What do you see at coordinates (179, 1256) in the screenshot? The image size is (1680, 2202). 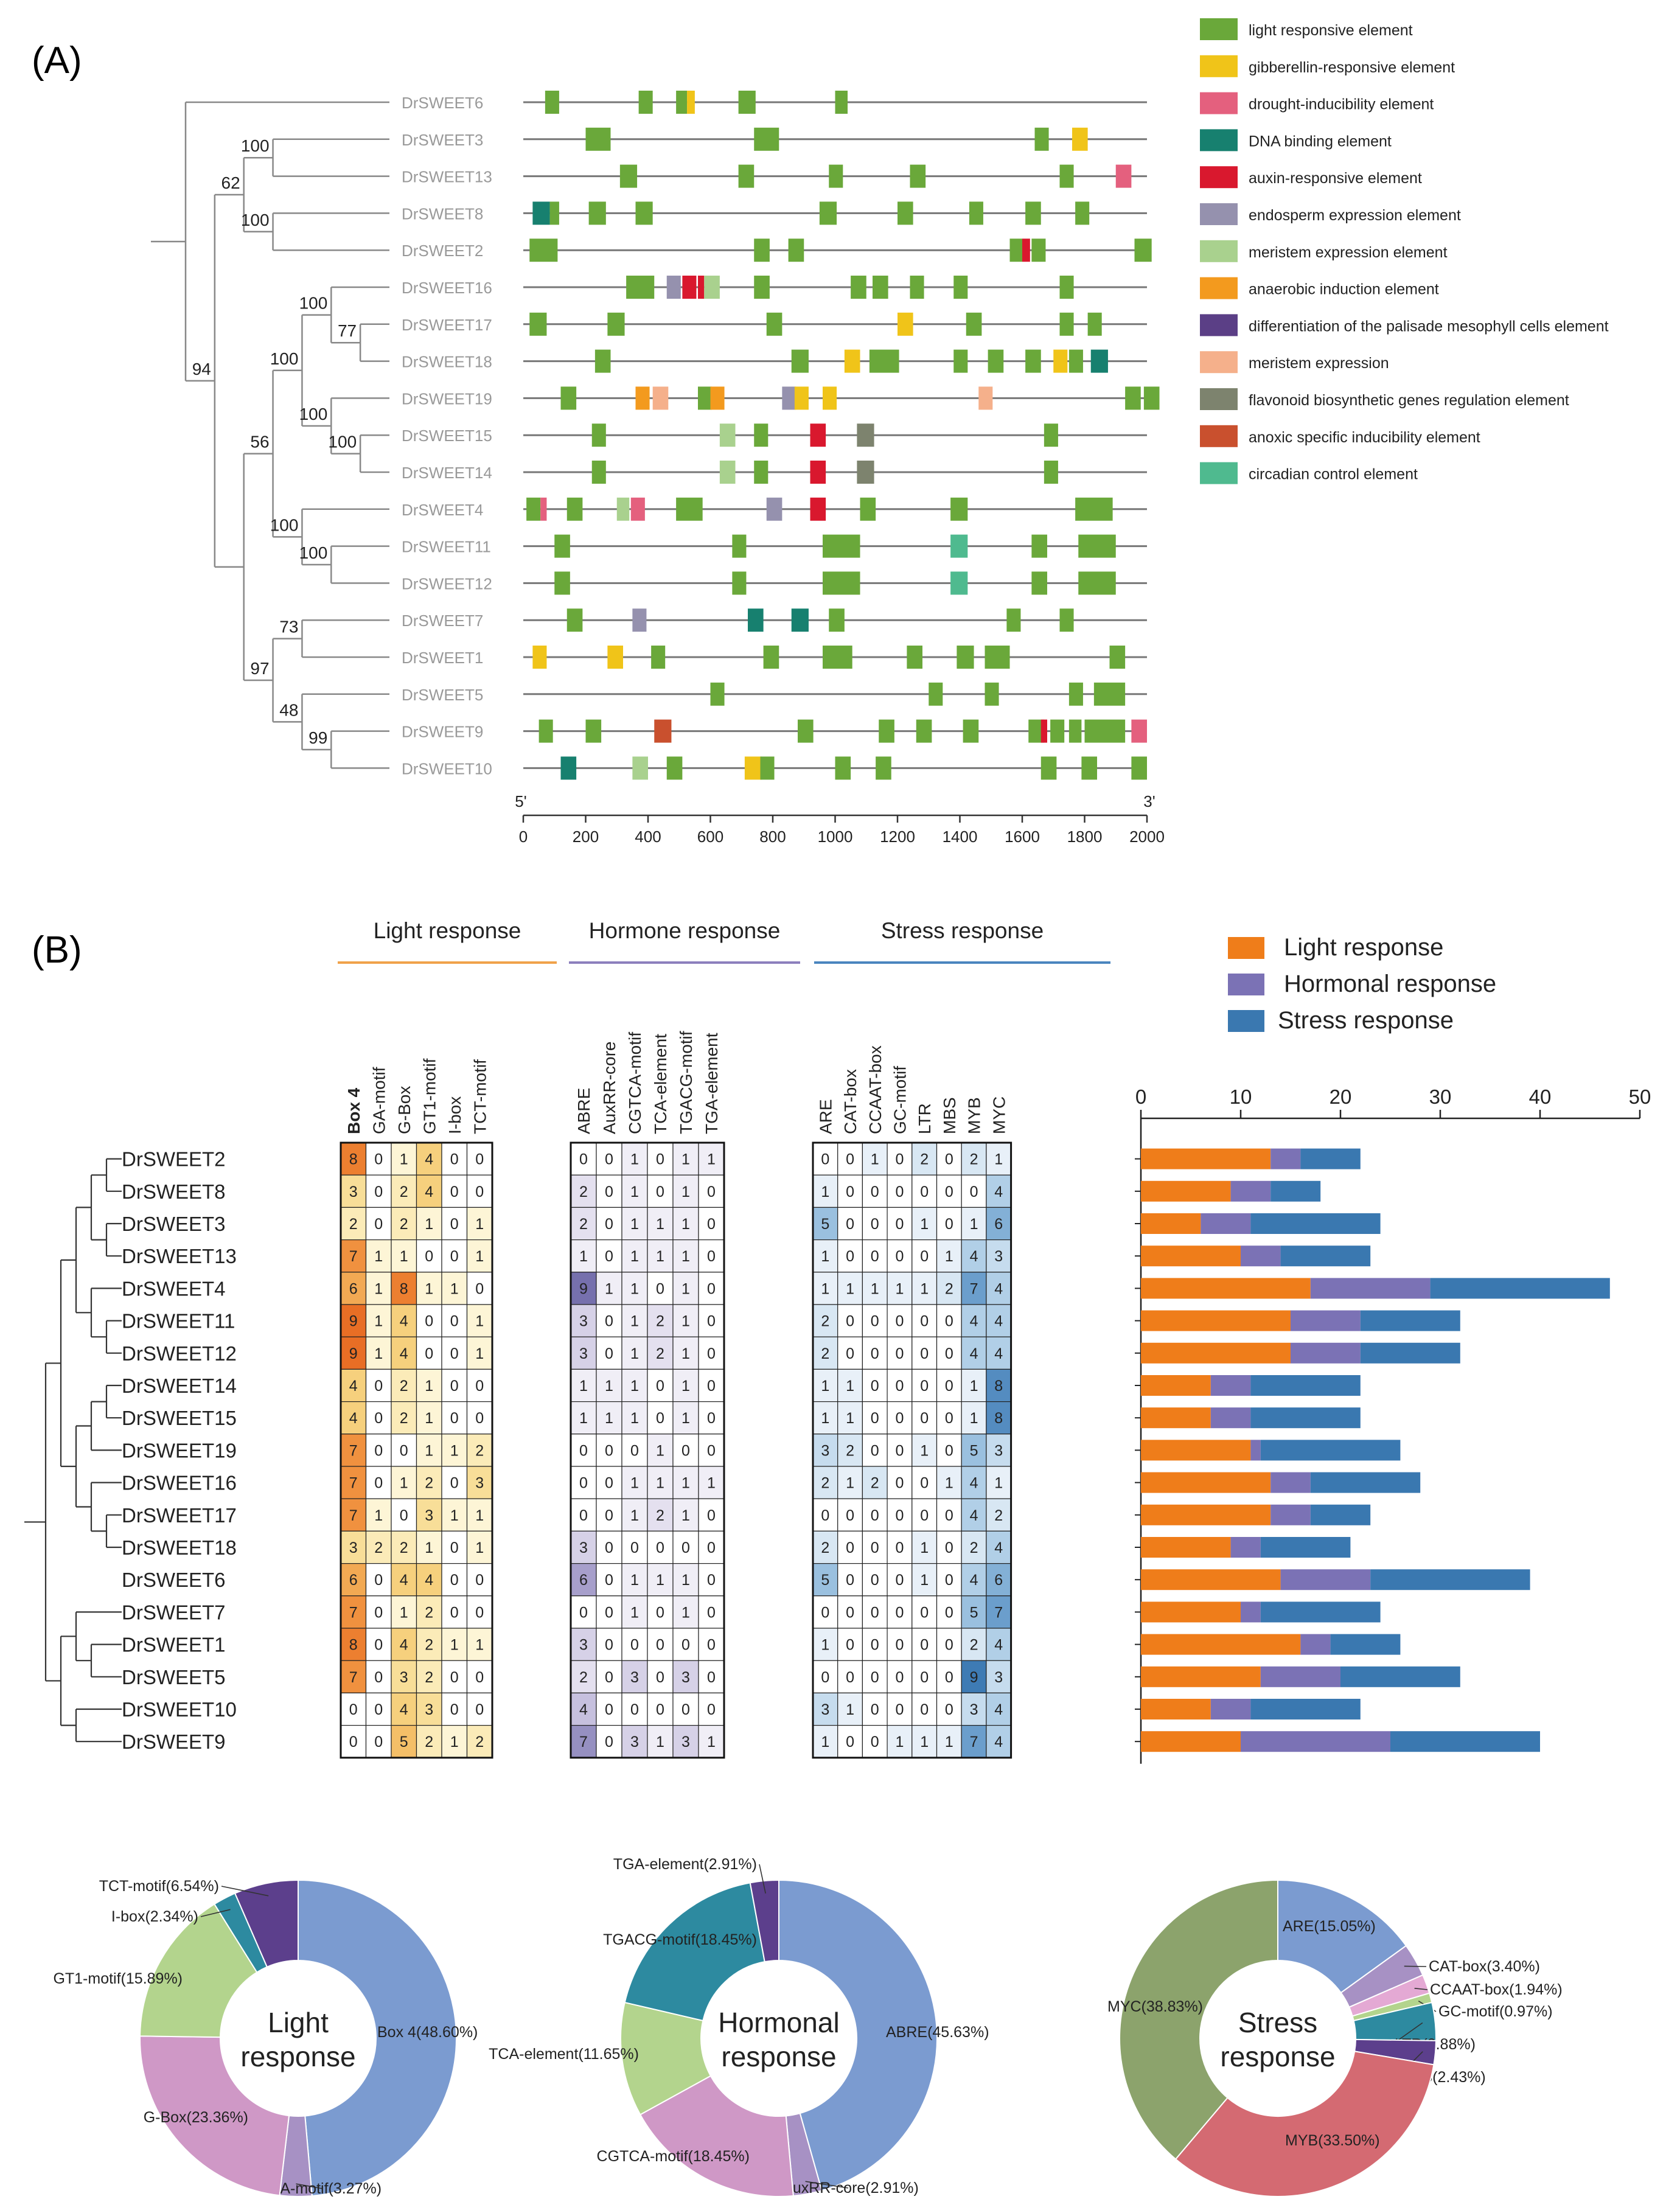 I see `row-gene-label-drsweet13: DrSWEET13` at bounding box center [179, 1256].